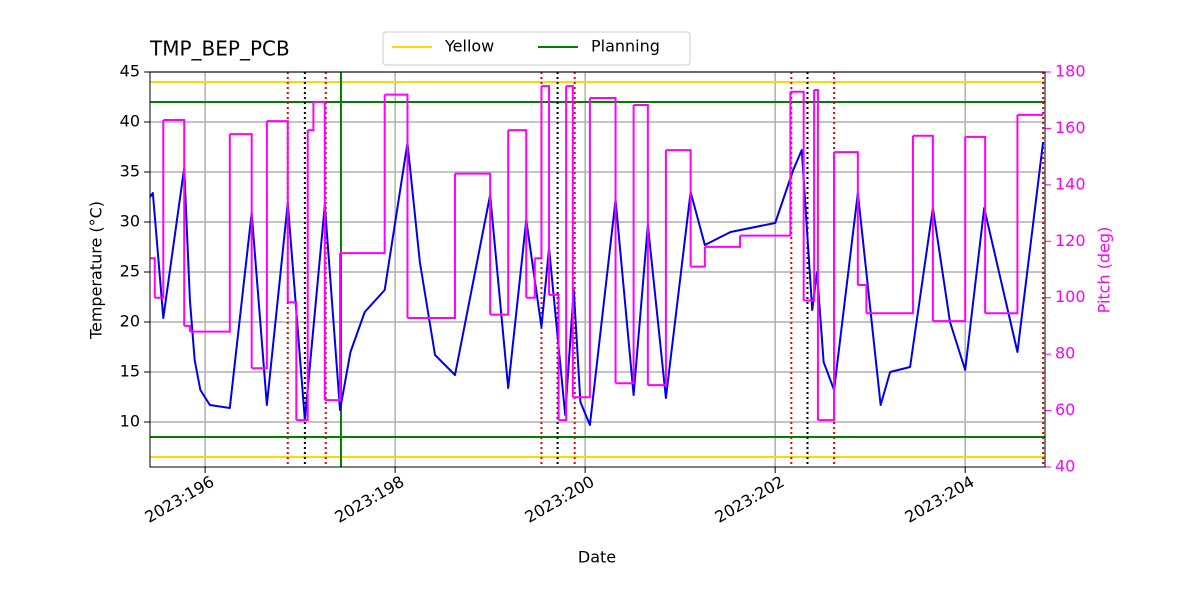  Describe the element at coordinates (369, 499) in the screenshot. I see `x-tick-label: 2023:198` at that location.